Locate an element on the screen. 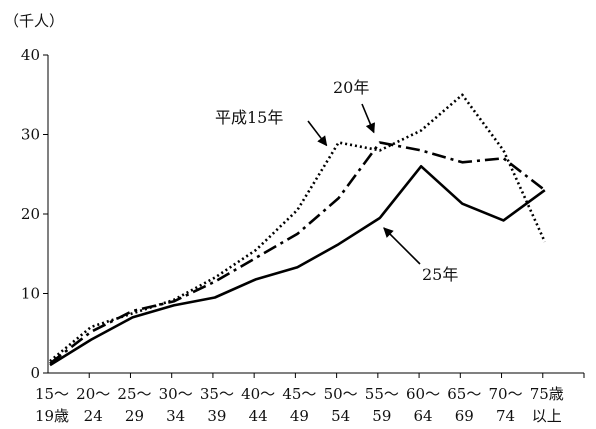  y-tick-label: 40 is located at coordinates (30, 55).